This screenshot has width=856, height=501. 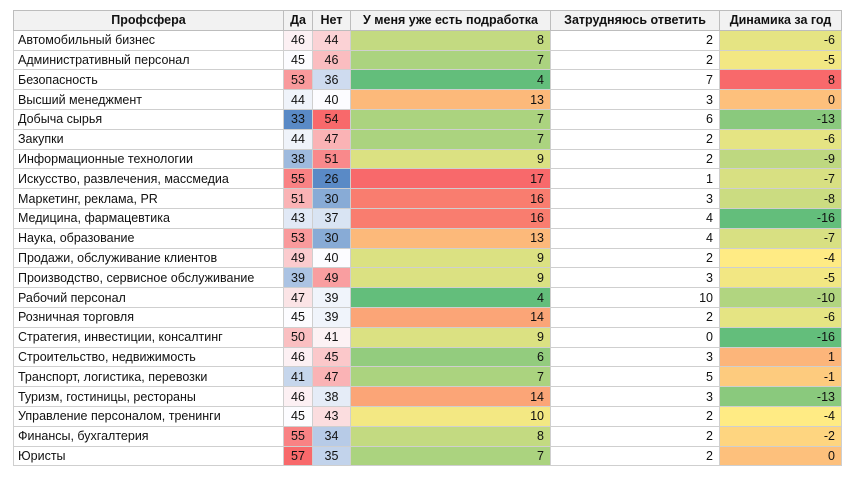 I want to click on profession-name: Безопасность, so click(x=148, y=80).